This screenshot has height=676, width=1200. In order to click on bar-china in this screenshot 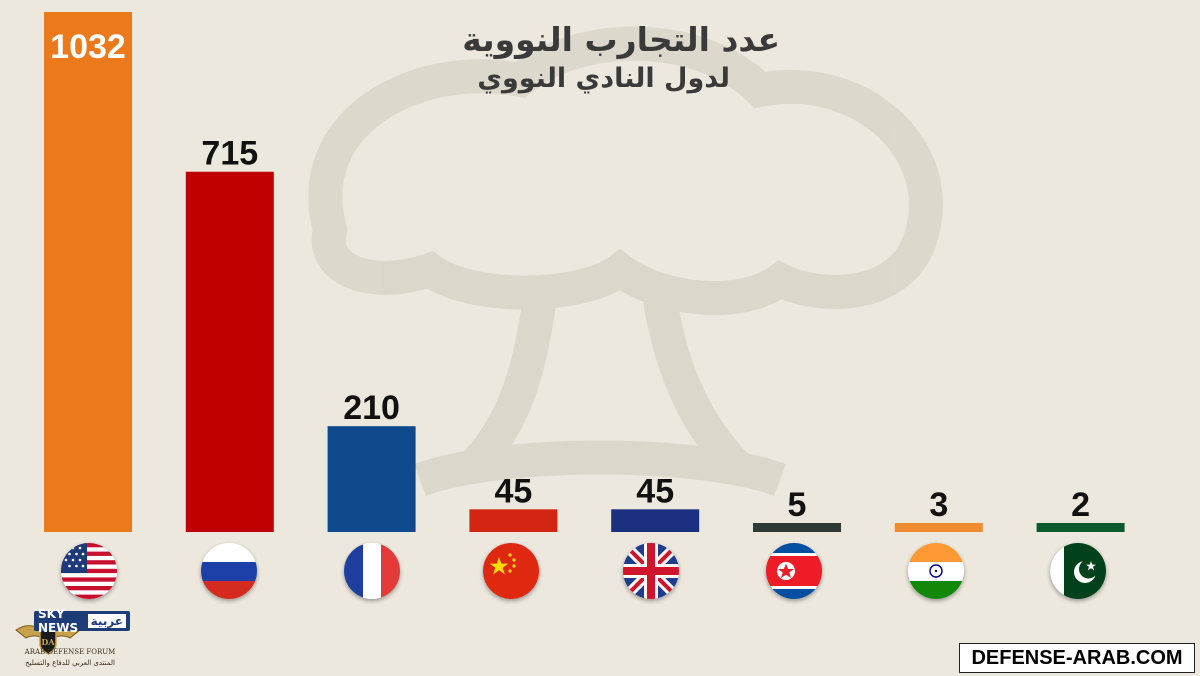, I will do `click(513, 520)`.